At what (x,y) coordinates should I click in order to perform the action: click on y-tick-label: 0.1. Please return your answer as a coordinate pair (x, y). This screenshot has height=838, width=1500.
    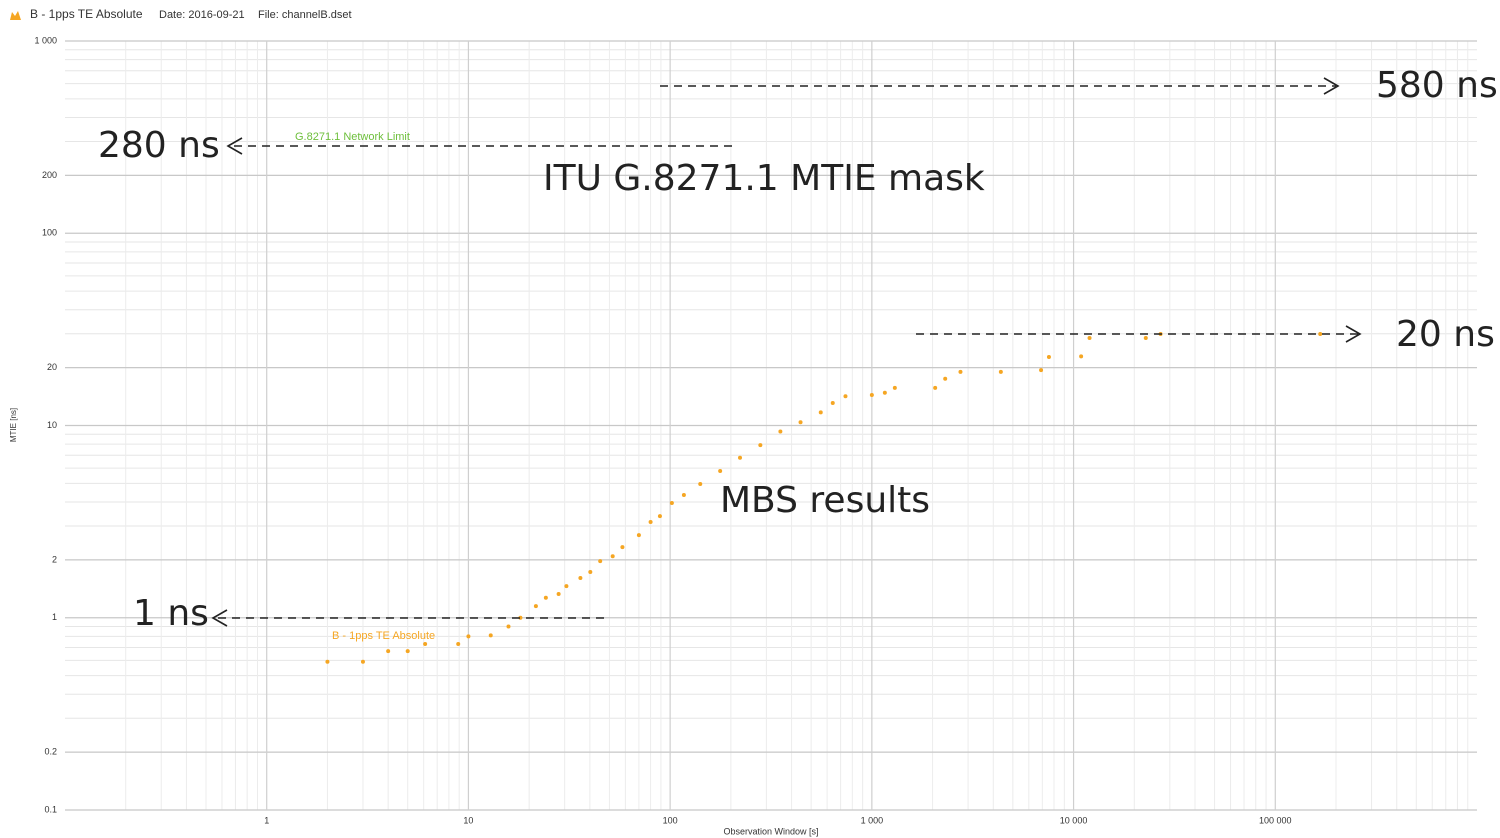
    Looking at the image, I should click on (50, 809).